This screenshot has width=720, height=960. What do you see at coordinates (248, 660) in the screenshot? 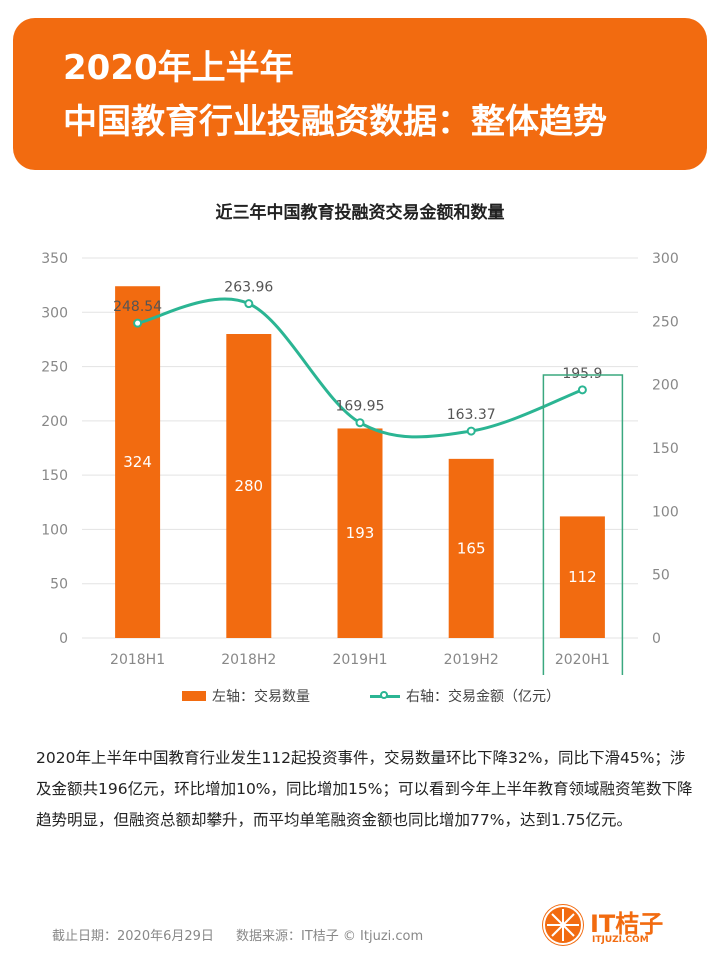
I see `x-tick-label: 2018H2` at bounding box center [248, 660].